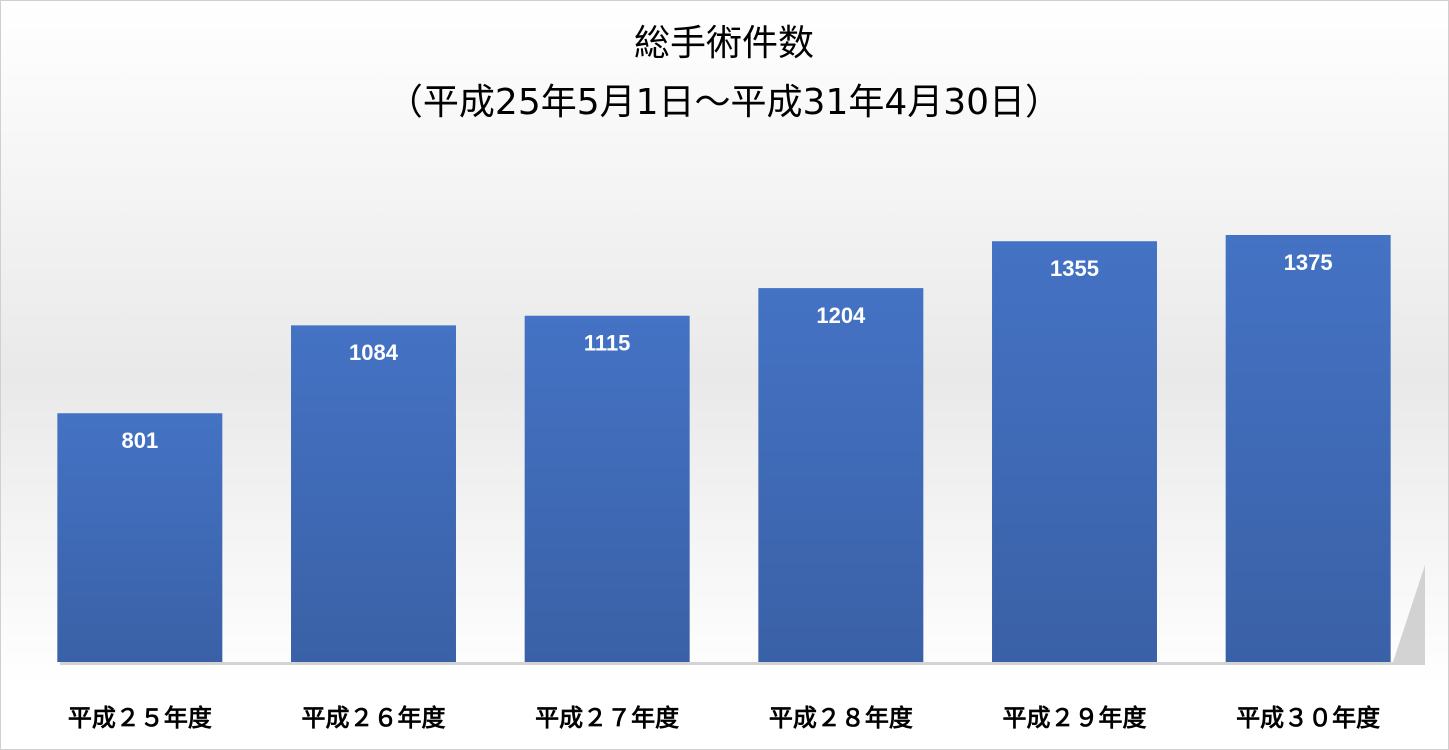 This screenshot has height=750, width=1449. I want to click on x-tick-label: 平成２６年度, so click(374, 718).